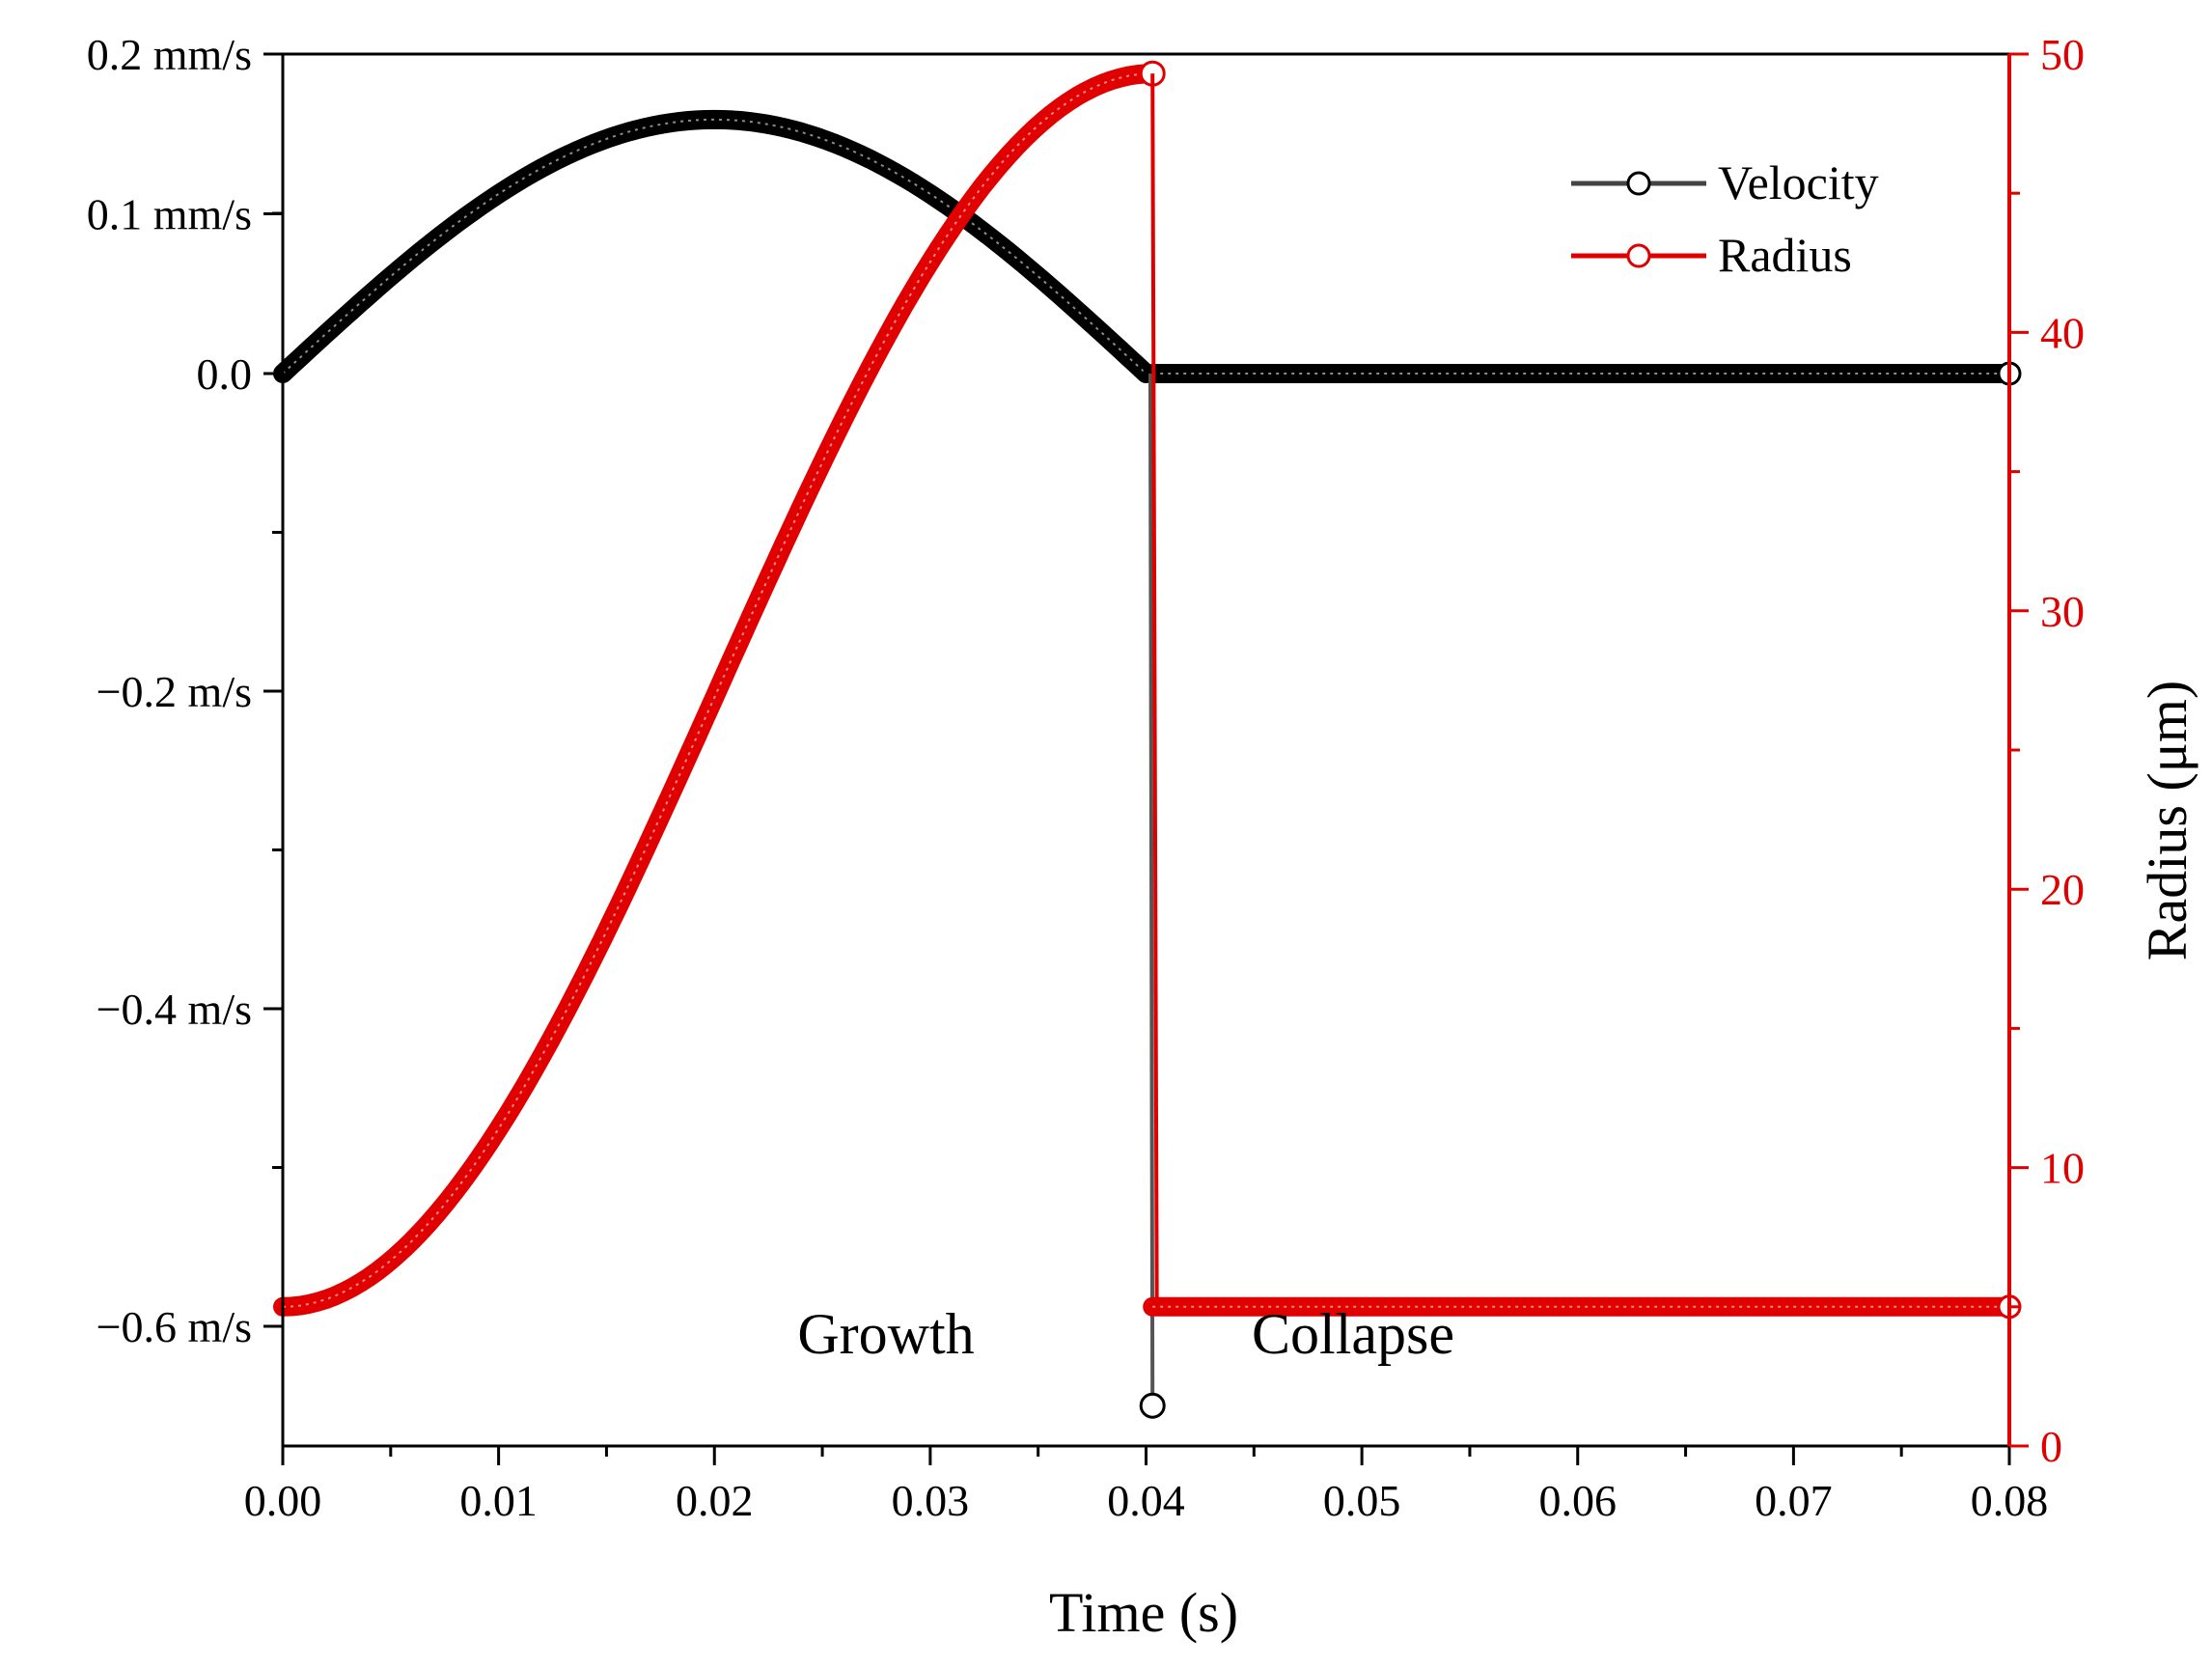 The image size is (2212, 1668). I want to click on x-tick-label: 0.07, so click(1794, 1500).